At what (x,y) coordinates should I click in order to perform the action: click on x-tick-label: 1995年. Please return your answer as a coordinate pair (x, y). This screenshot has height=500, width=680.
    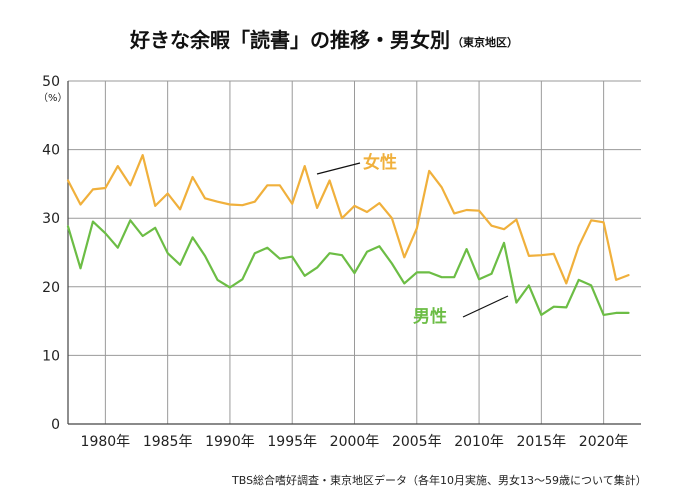
    Looking at the image, I should click on (292, 442).